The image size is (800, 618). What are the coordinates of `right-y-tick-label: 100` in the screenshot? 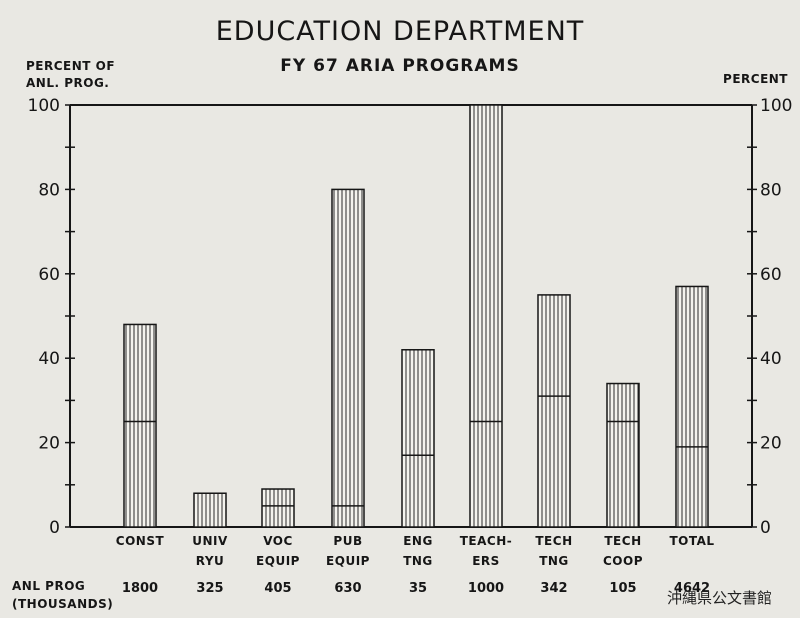 It's located at (776, 106).